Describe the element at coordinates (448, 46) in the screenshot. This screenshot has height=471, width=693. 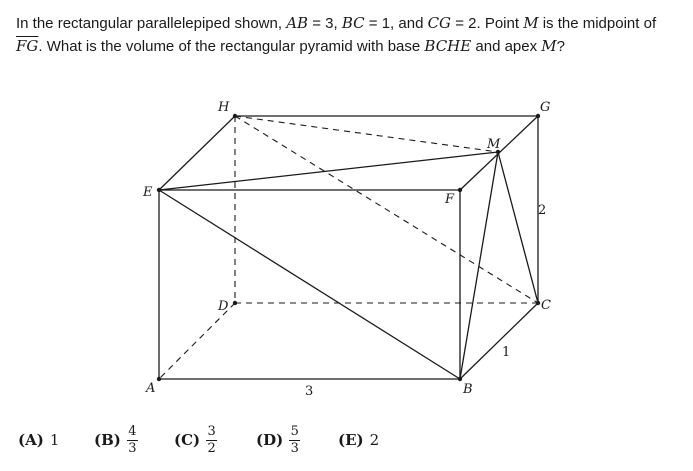
I see `base-bche: BCHE` at that location.